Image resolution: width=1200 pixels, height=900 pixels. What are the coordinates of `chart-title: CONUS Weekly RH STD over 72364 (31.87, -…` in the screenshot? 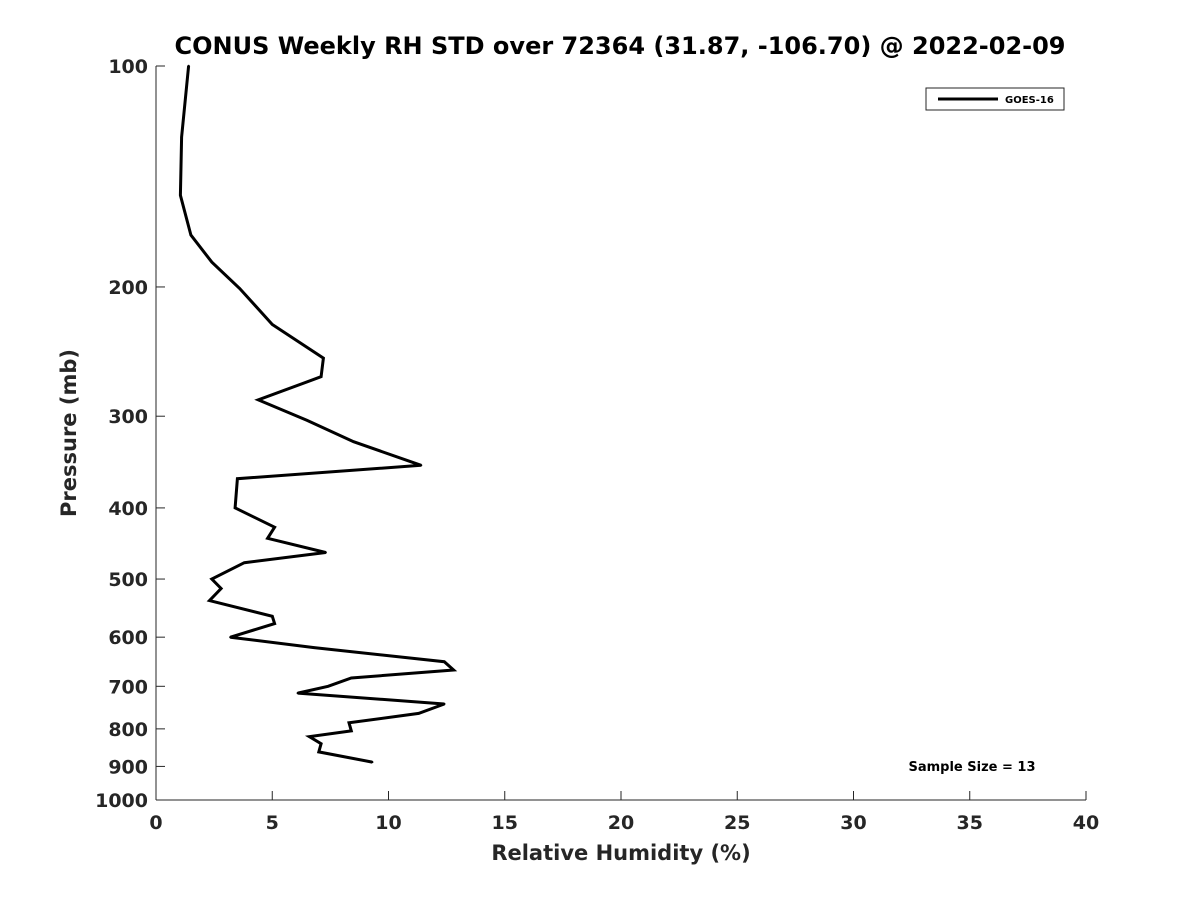 It's located at (619, 46).